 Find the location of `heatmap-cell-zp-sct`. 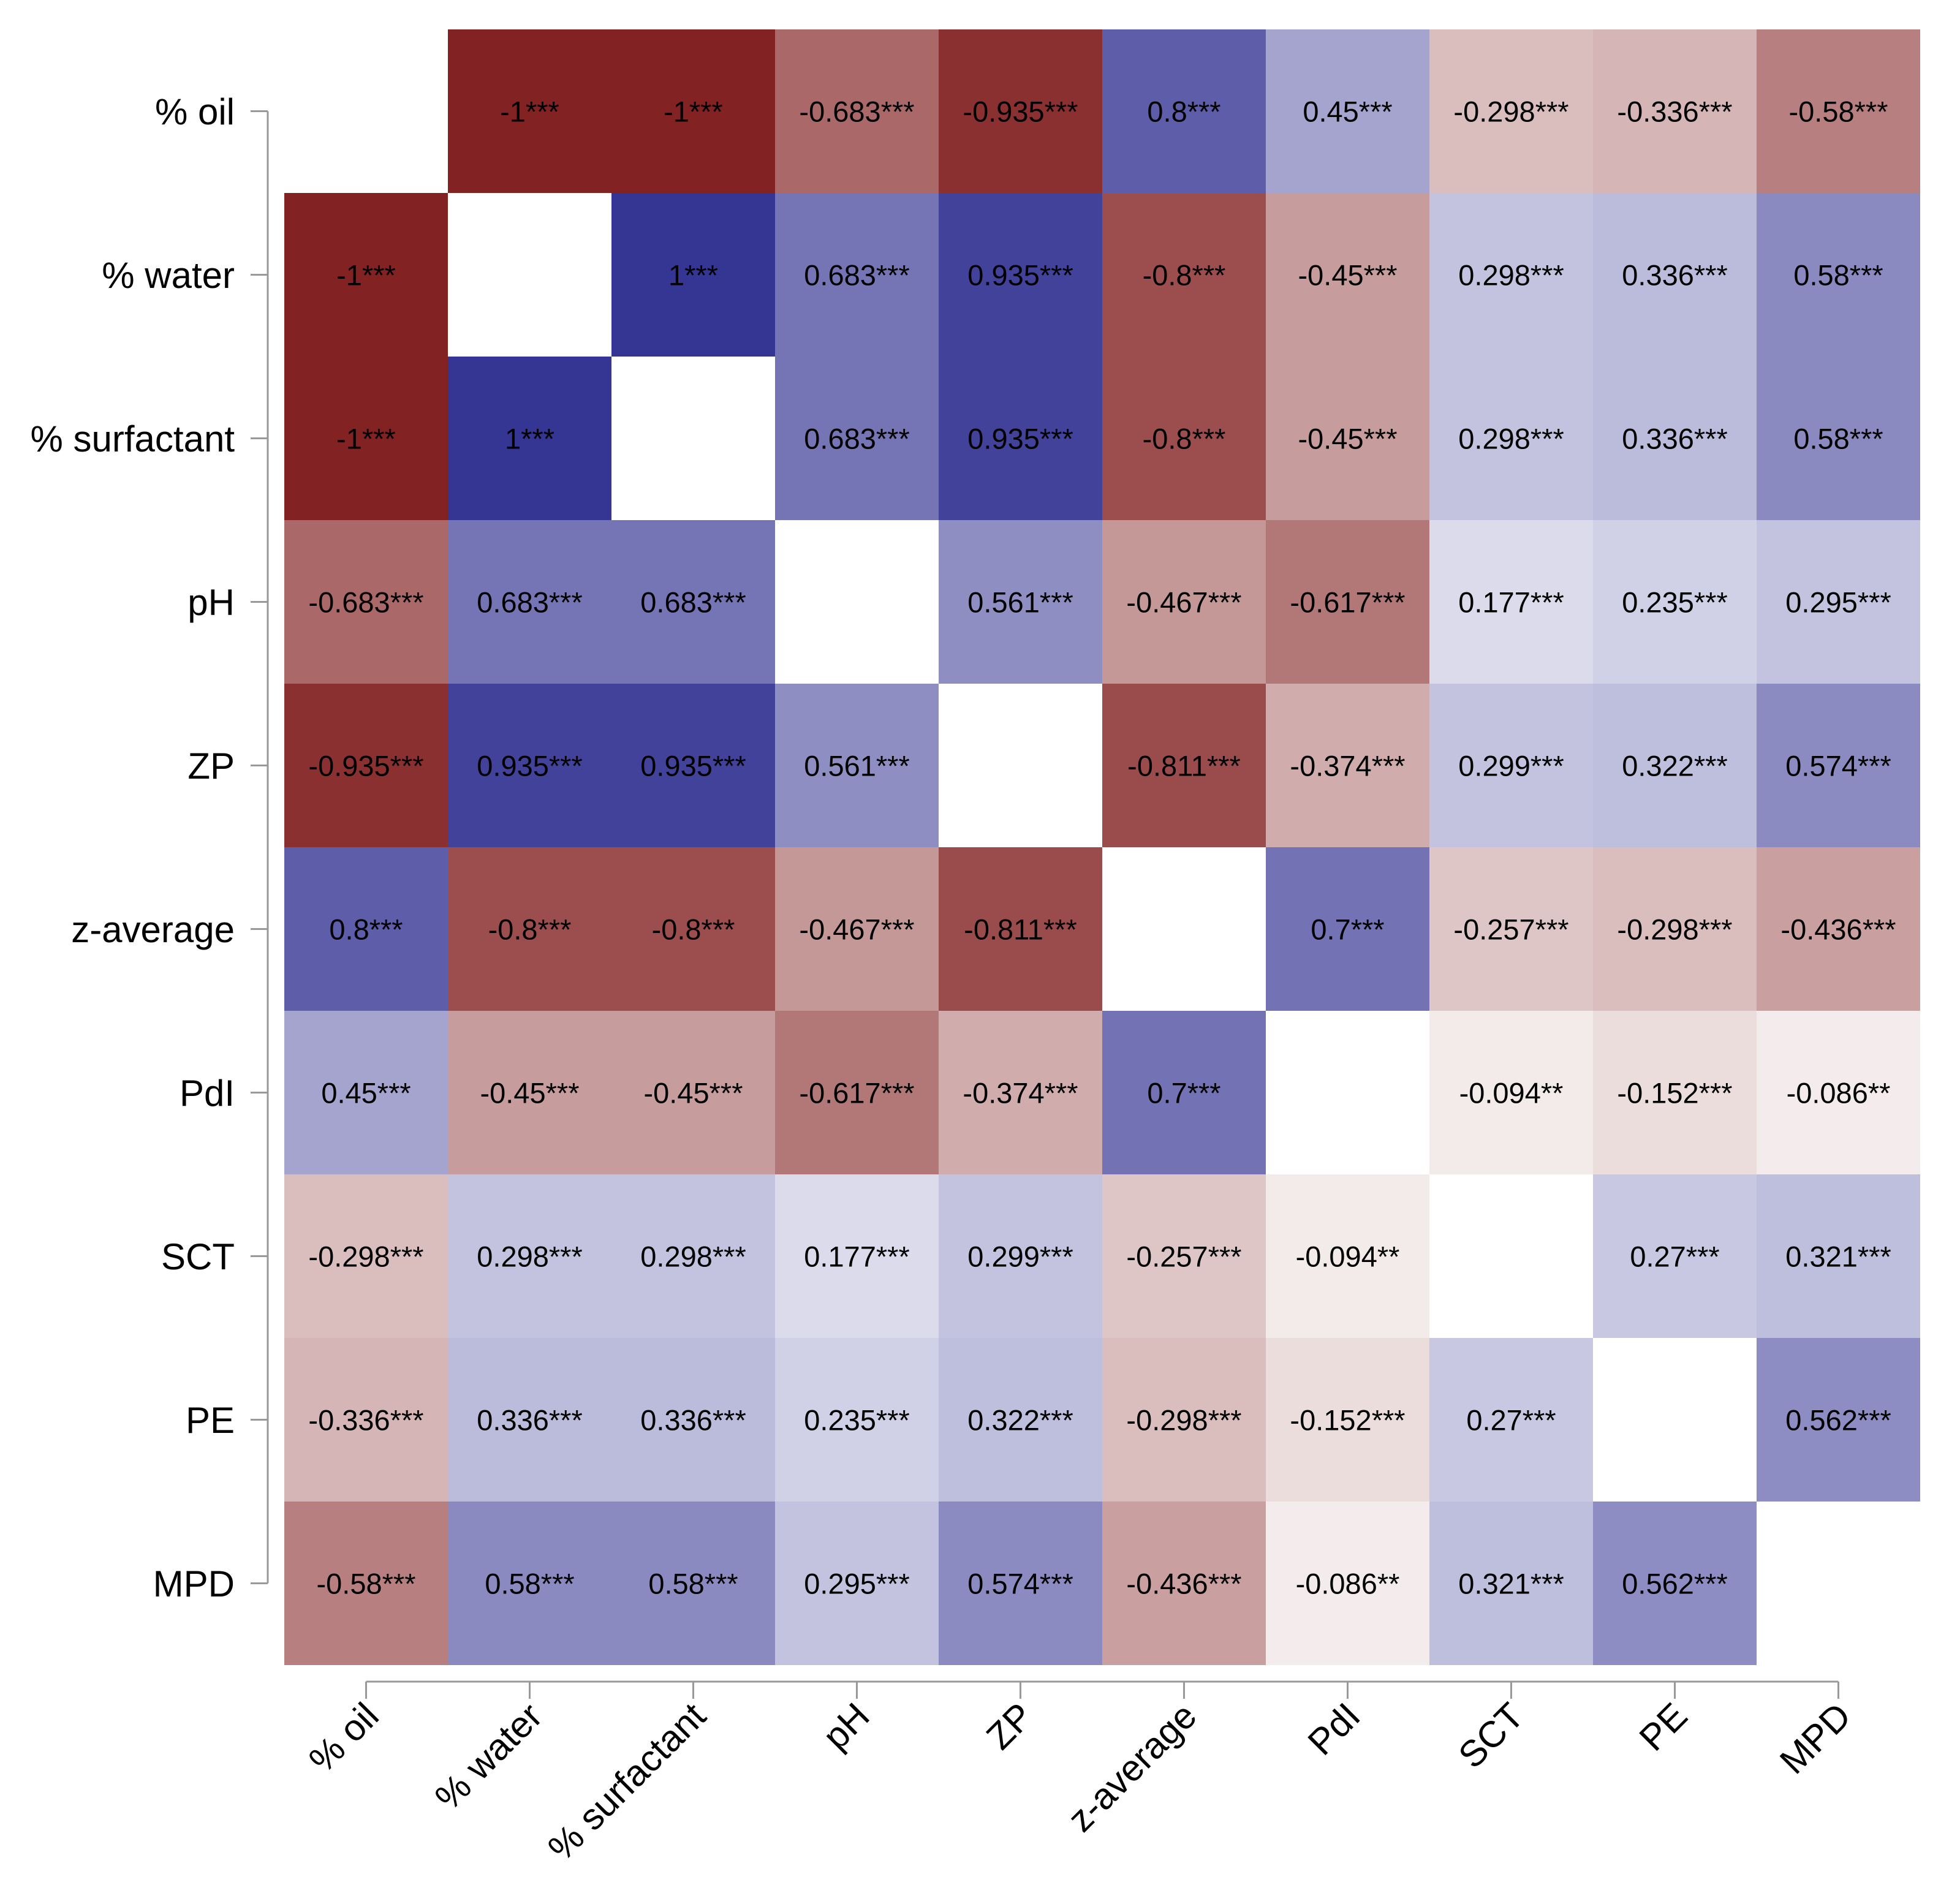

heatmap-cell-zp-sct is located at coordinates (1511, 765).